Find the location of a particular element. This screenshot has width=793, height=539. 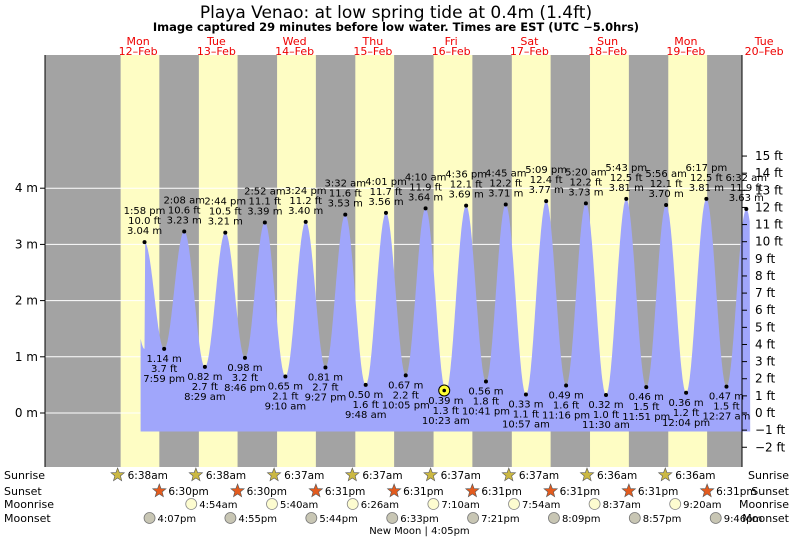

tide-metre-label: 0.39 m is located at coordinates (445, 401).